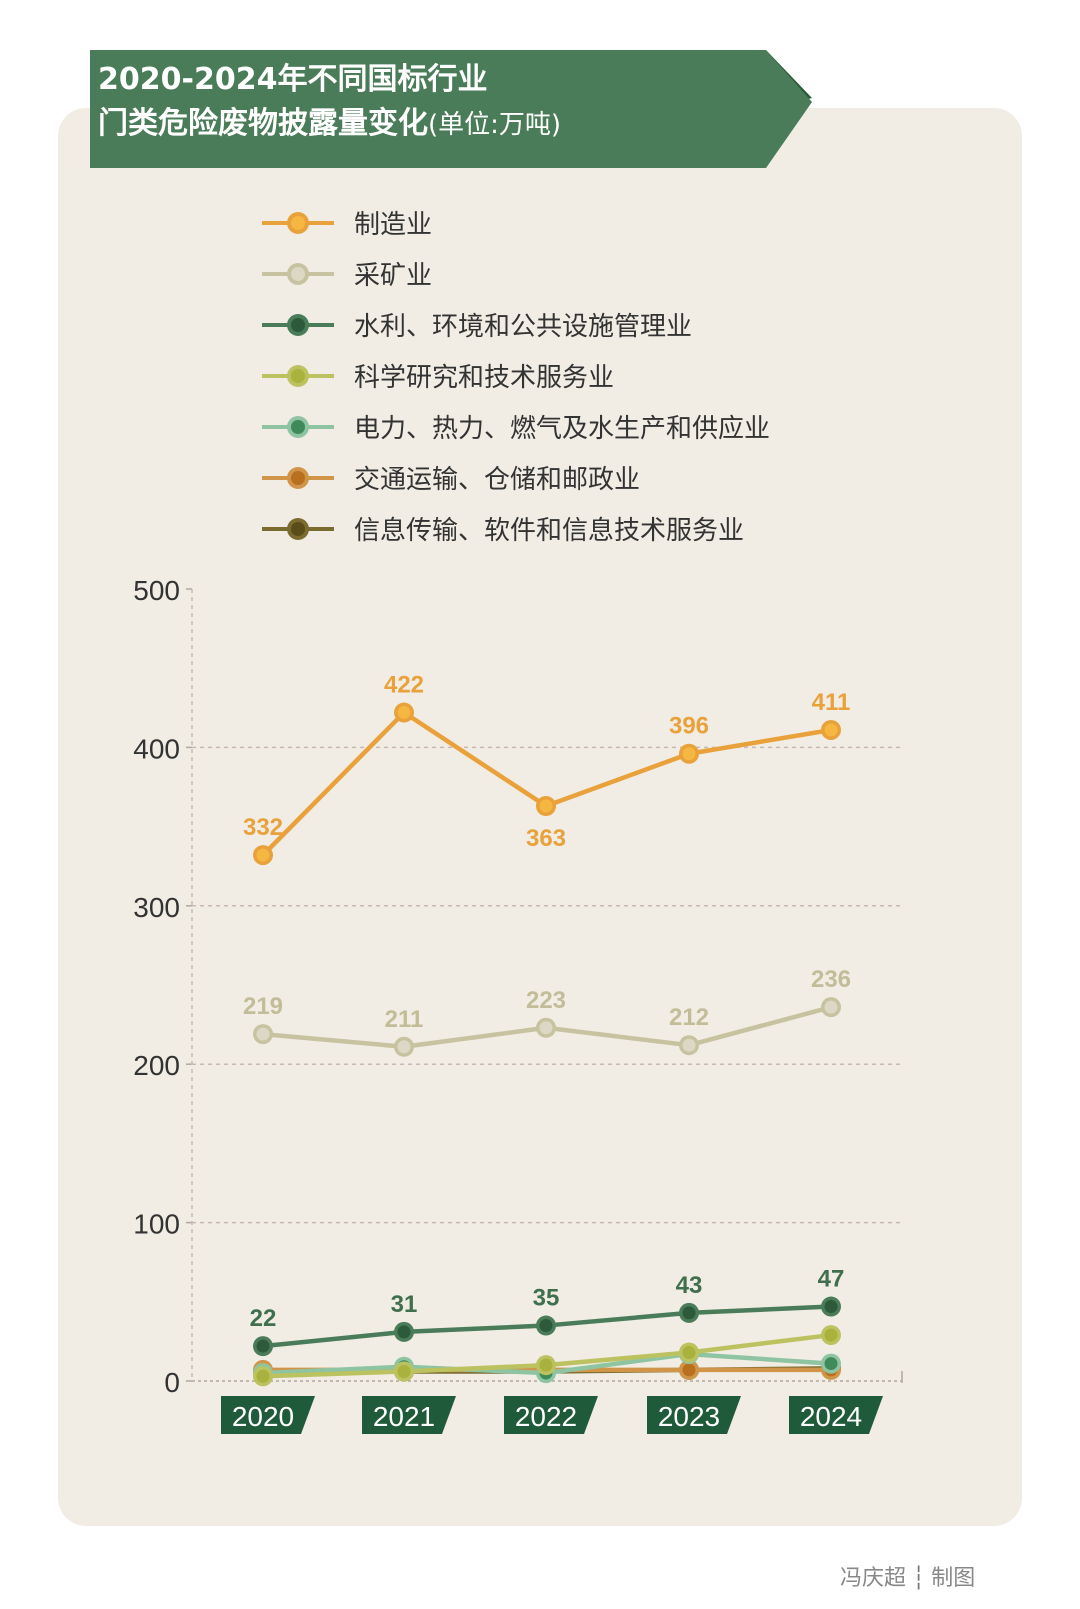 The height and width of the screenshot is (1609, 1080). I want to click on data-label: 223, so click(546, 1000).